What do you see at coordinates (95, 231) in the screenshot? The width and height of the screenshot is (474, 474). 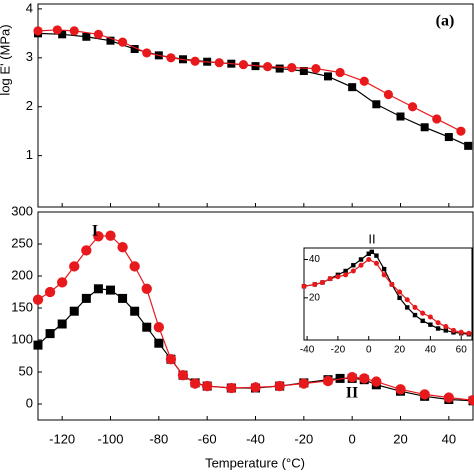 I see `annotation: I` at bounding box center [95, 231].